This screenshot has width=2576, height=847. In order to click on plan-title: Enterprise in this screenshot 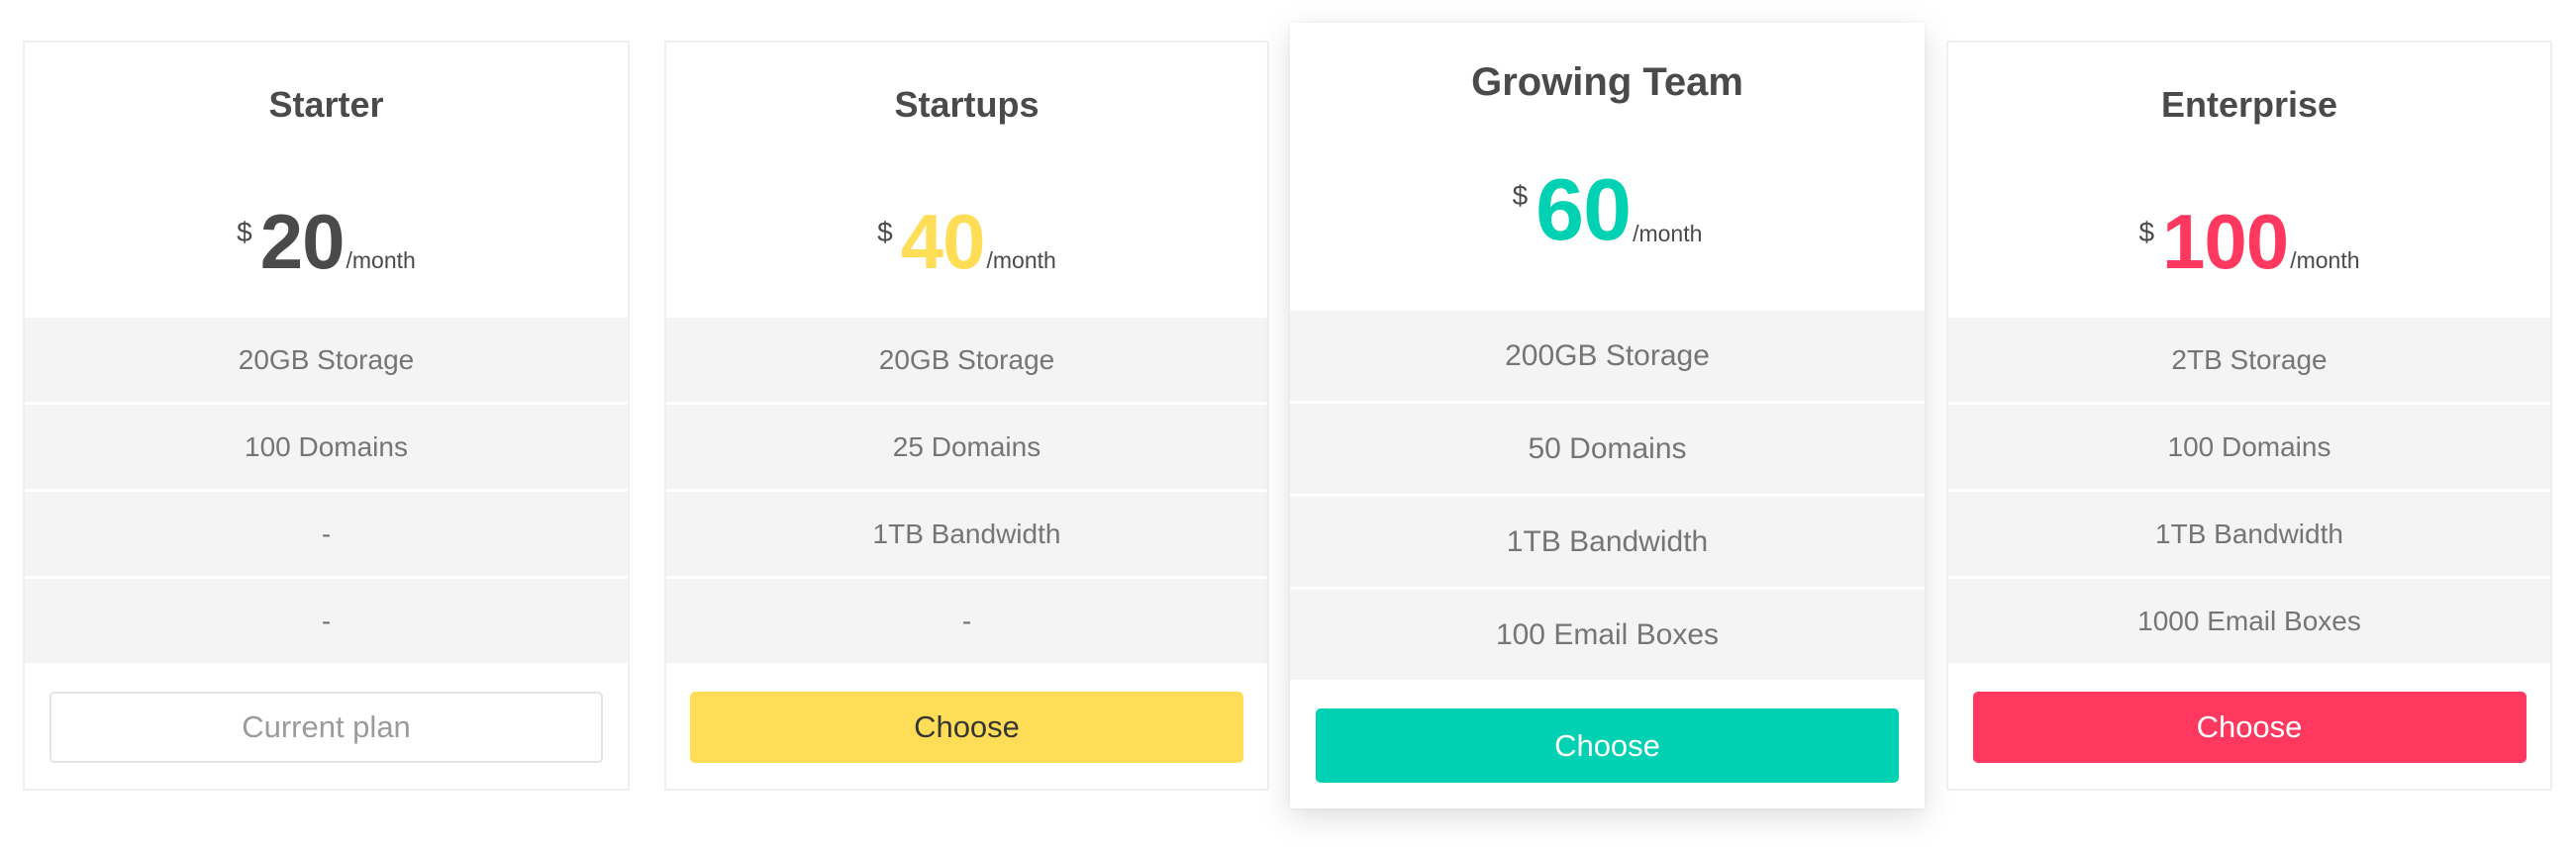, I will do `click(2249, 104)`.